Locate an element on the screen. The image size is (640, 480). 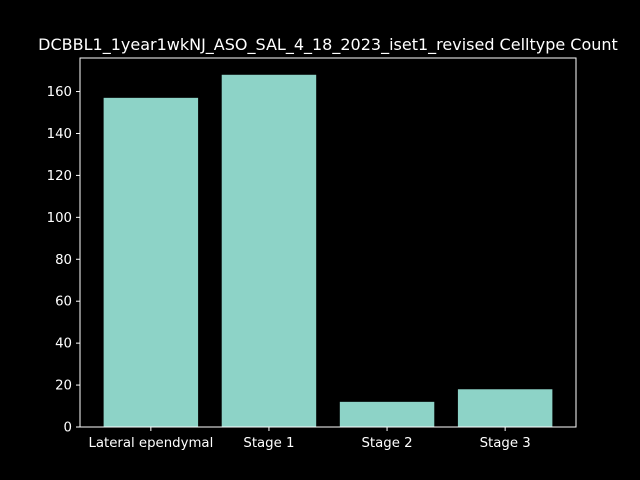
y-tick-label-6: 120 is located at coordinates (59, 176).